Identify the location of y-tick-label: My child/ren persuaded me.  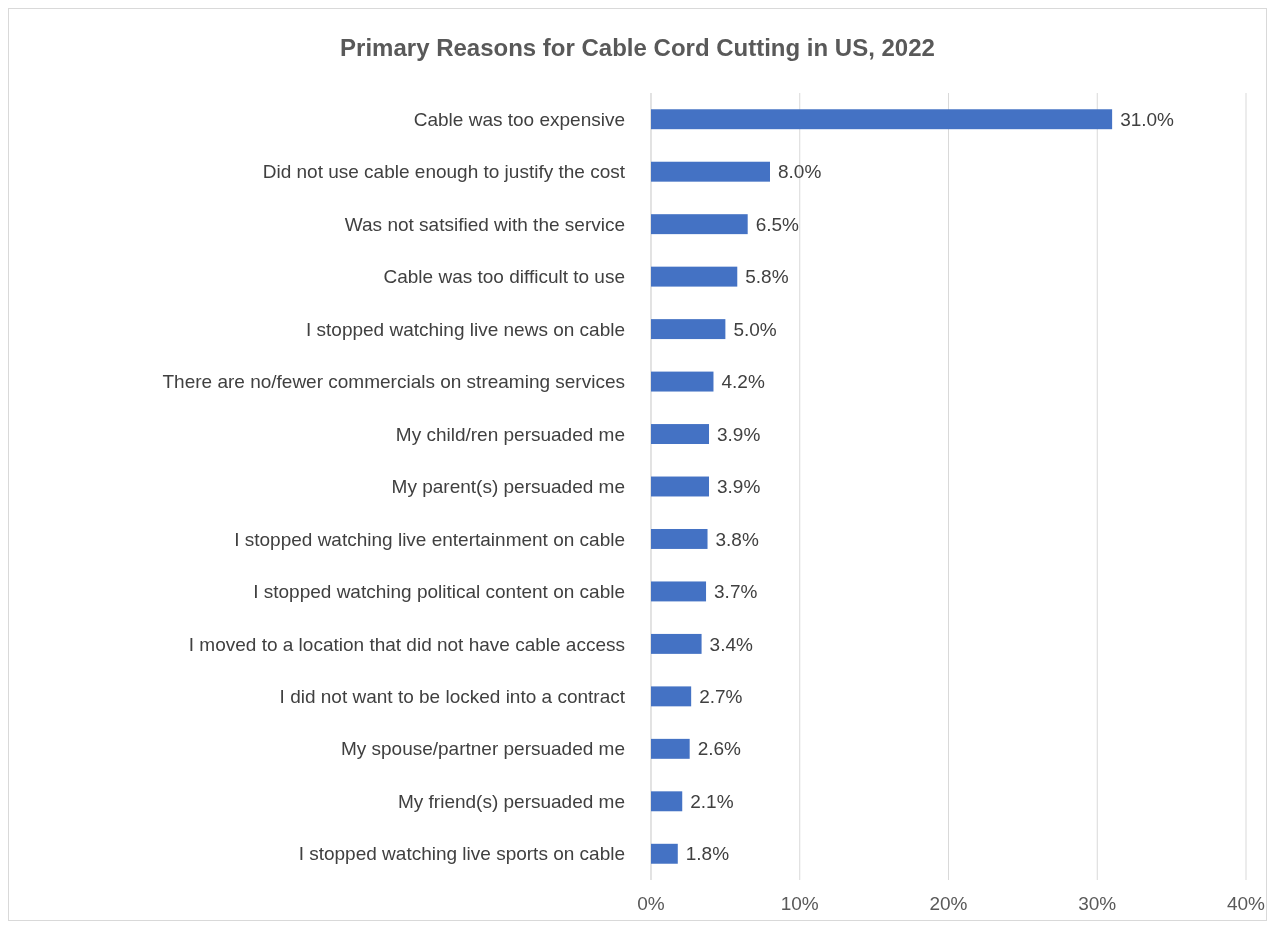
(510, 434).